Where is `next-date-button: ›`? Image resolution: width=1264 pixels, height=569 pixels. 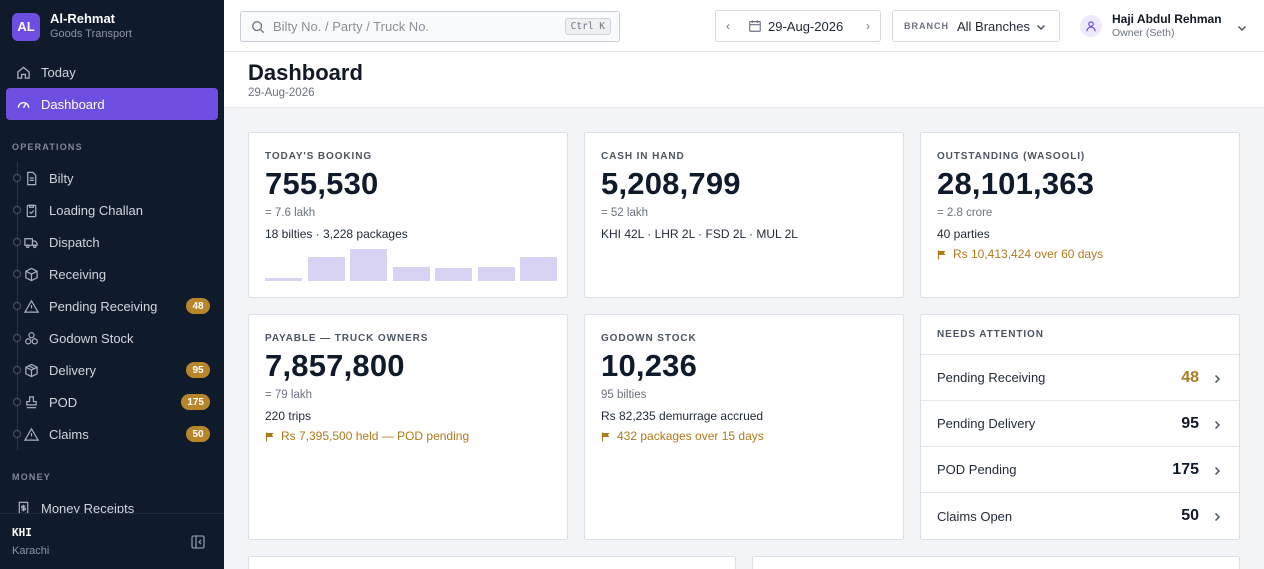 next-date-button: › is located at coordinates (868, 26).